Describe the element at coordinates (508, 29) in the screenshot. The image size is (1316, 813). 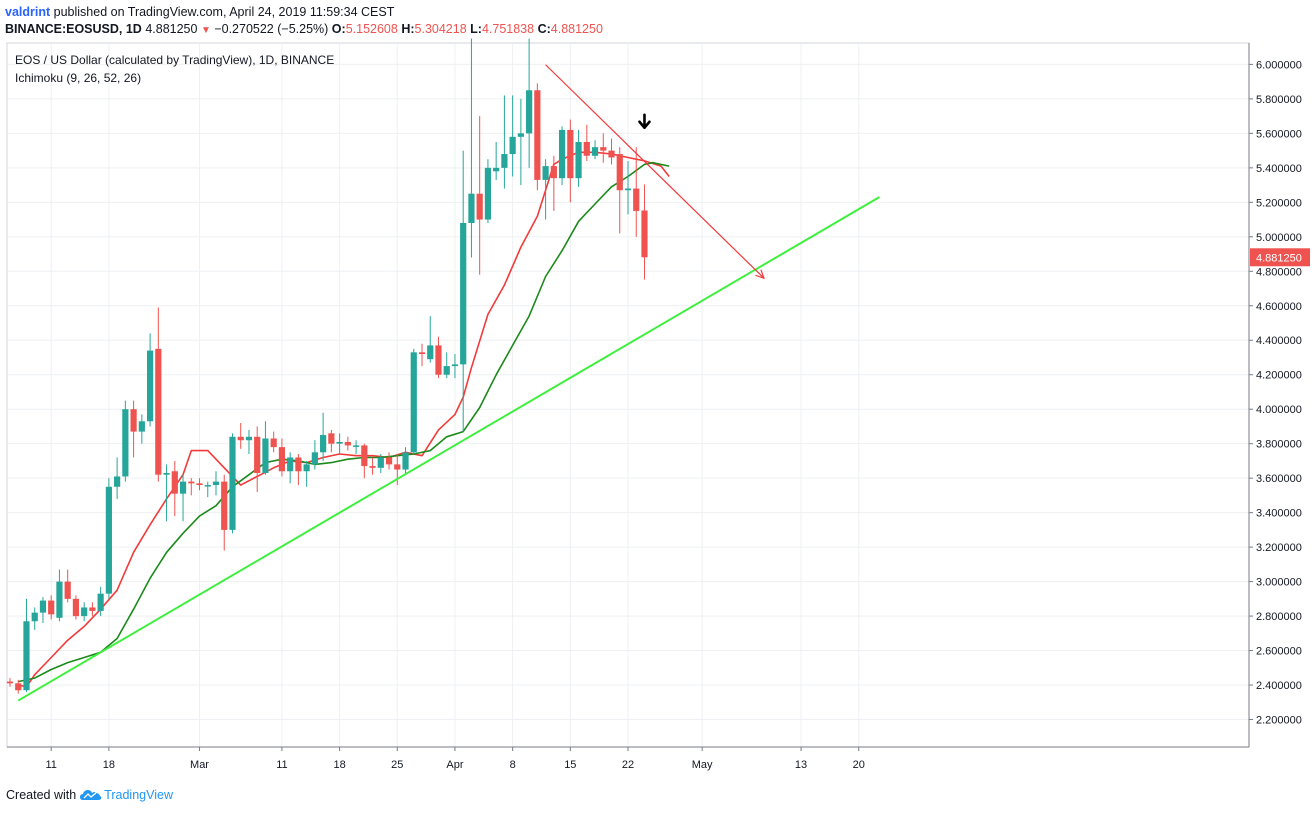
I see `low-value: 4.751838` at that location.